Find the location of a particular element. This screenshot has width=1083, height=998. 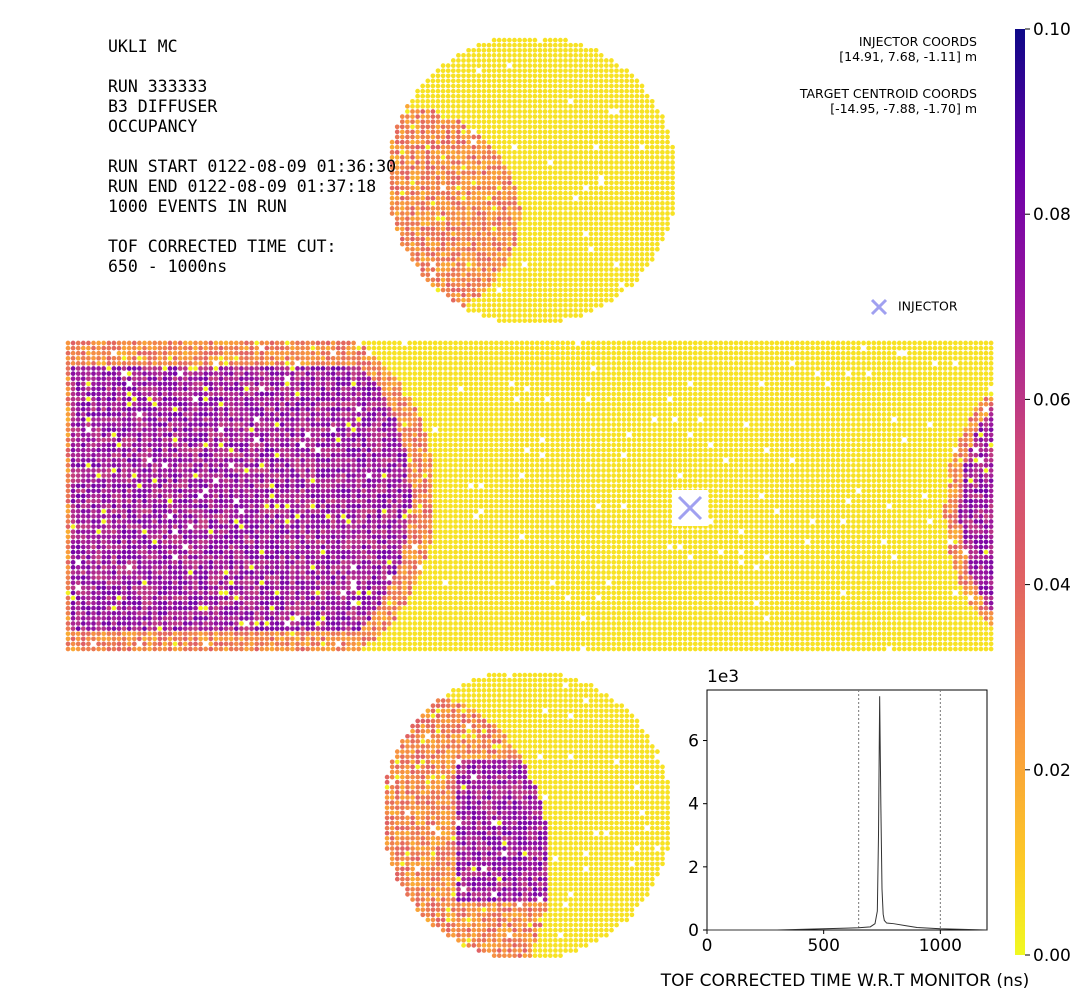

legend-injector-label: INJECTOR is located at coordinates (928, 306).